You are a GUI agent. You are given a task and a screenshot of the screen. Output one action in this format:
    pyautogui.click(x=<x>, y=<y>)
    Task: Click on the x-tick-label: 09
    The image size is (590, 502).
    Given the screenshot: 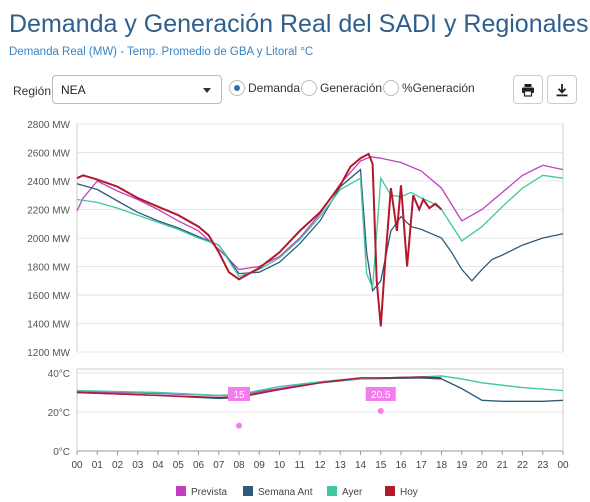 What is the action you would take?
    pyautogui.click(x=260, y=465)
    